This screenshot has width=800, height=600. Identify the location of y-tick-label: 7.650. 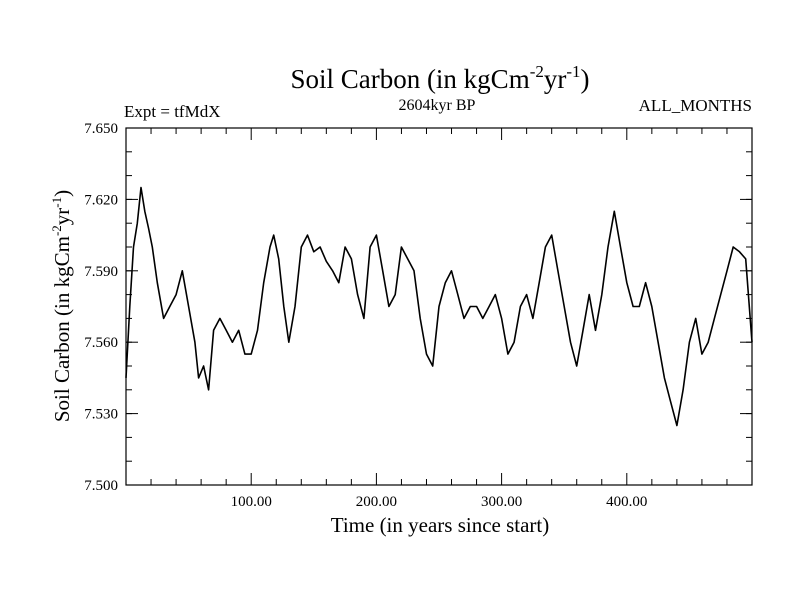
(101, 129).